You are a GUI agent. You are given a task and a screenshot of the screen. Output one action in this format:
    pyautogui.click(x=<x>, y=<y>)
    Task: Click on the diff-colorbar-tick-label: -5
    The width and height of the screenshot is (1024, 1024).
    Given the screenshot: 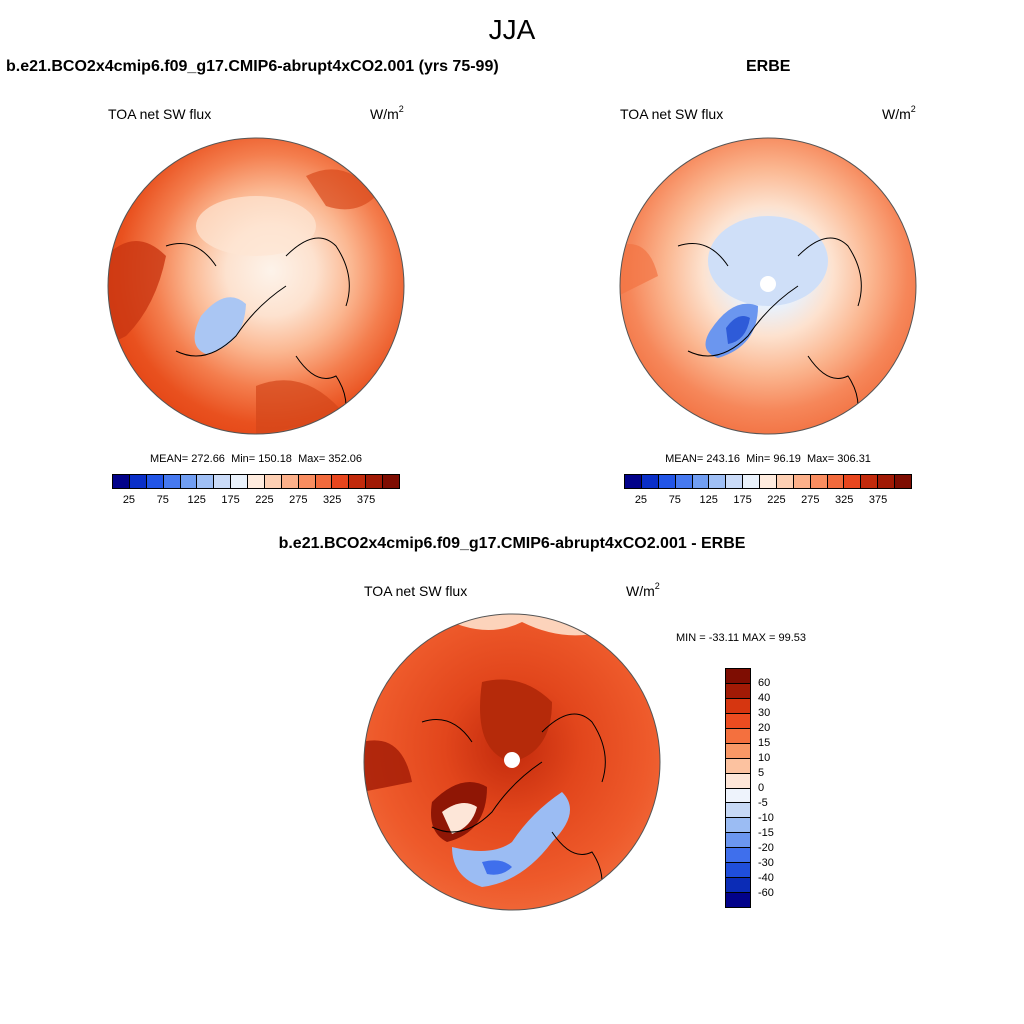 What is the action you would take?
    pyautogui.click(x=763, y=803)
    